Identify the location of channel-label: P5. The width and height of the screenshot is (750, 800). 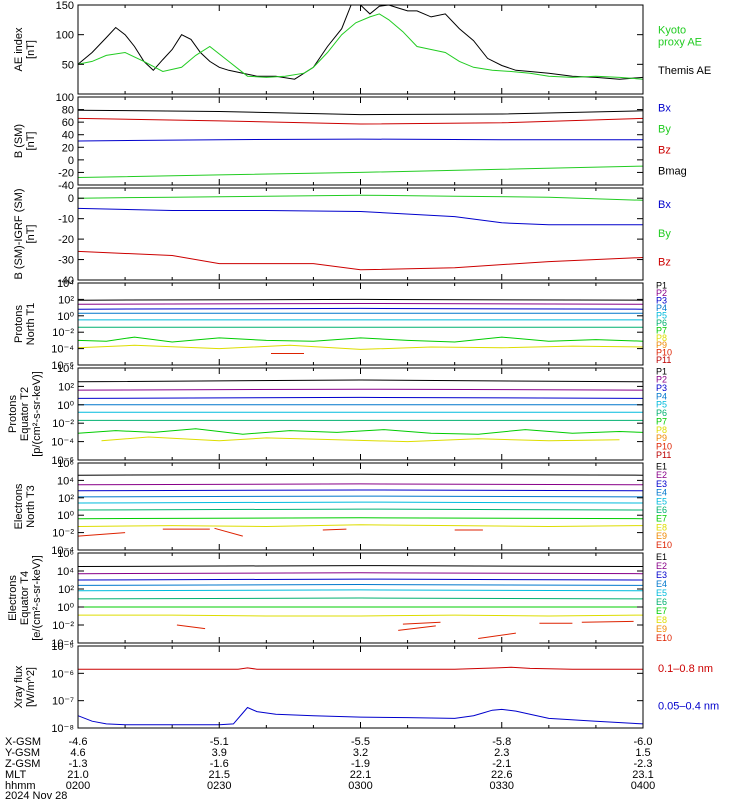
(661, 405).